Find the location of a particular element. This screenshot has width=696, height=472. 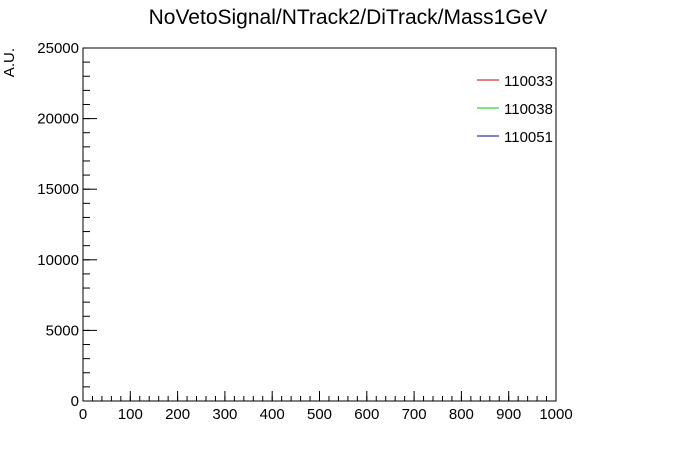

x-tick-label: 100 is located at coordinates (130, 414).